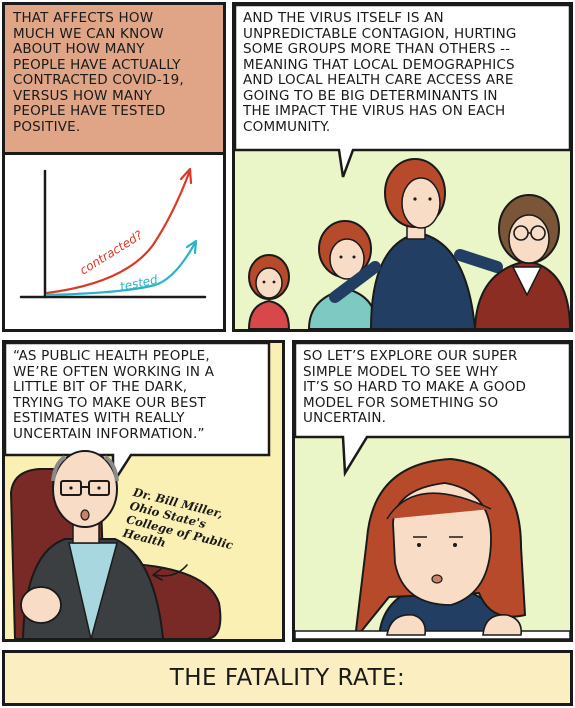 This screenshot has height=708, width=575. I want to click on desk-edge, so click(432, 634).